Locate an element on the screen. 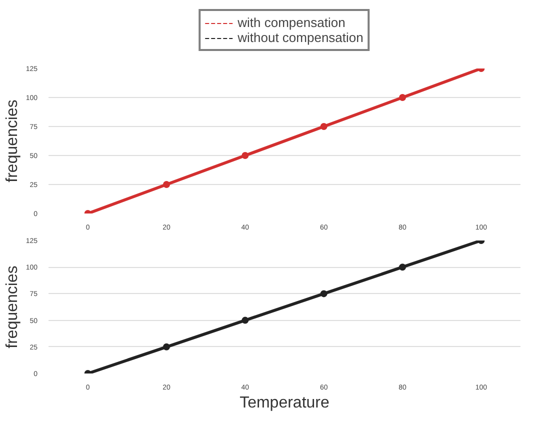 Image resolution: width=552 pixels, height=421 pixels. legend-label: without compensation is located at coordinates (301, 37).